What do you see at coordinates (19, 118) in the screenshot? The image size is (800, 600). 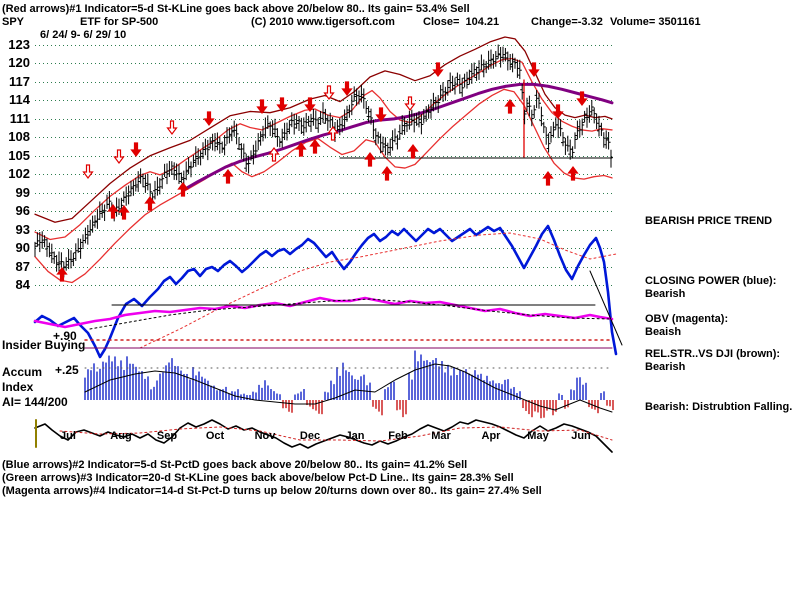 I see `price-tick-label: 111` at bounding box center [19, 118].